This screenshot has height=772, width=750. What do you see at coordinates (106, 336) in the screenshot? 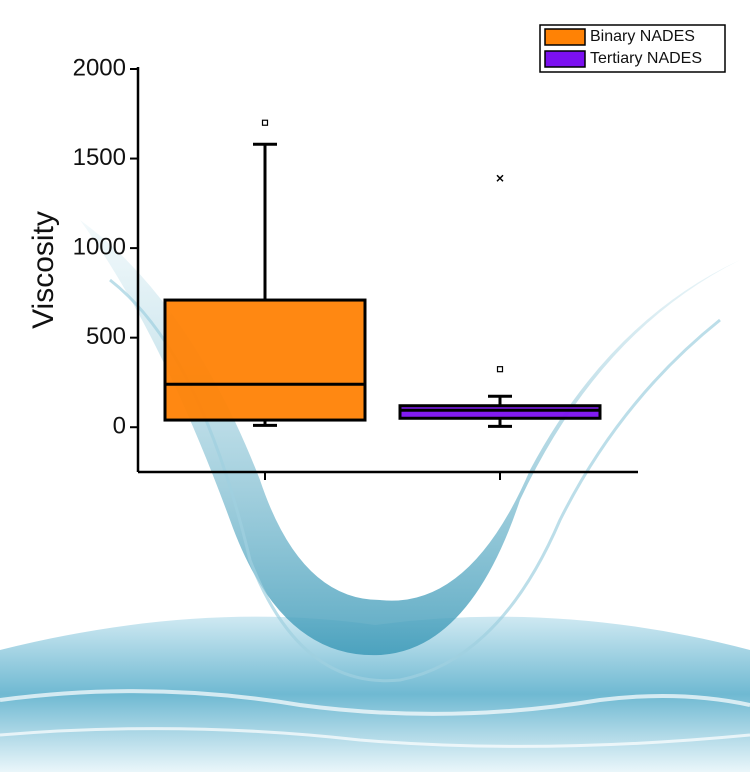
I see `y-tick-label: 500` at bounding box center [106, 336].